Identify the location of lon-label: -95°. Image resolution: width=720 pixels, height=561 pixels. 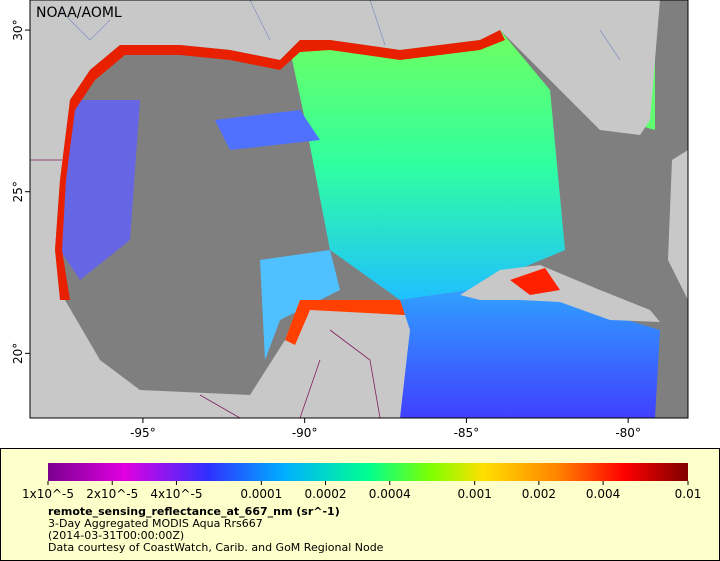
(143, 433).